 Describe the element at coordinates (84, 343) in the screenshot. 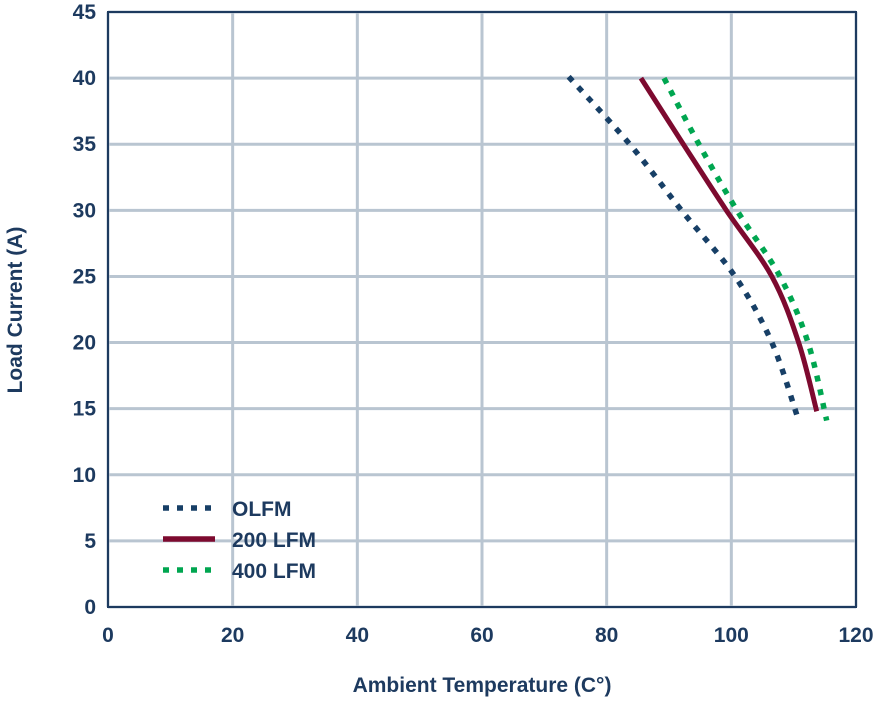

I see `y-tick-label: 20` at that location.